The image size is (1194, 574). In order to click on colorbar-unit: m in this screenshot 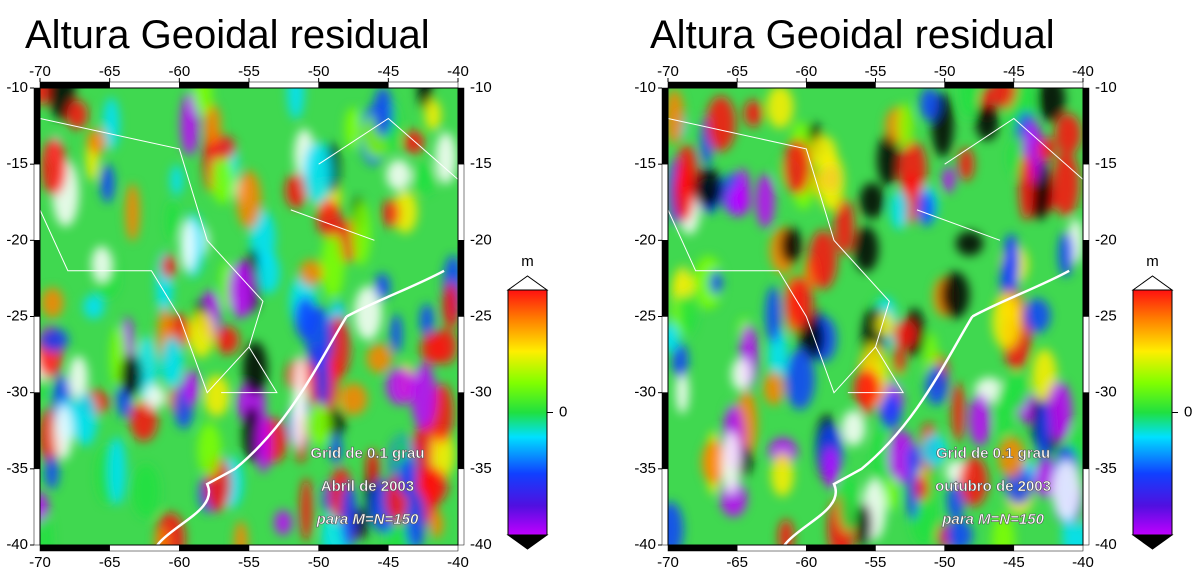, I will do `click(1152, 261)`.